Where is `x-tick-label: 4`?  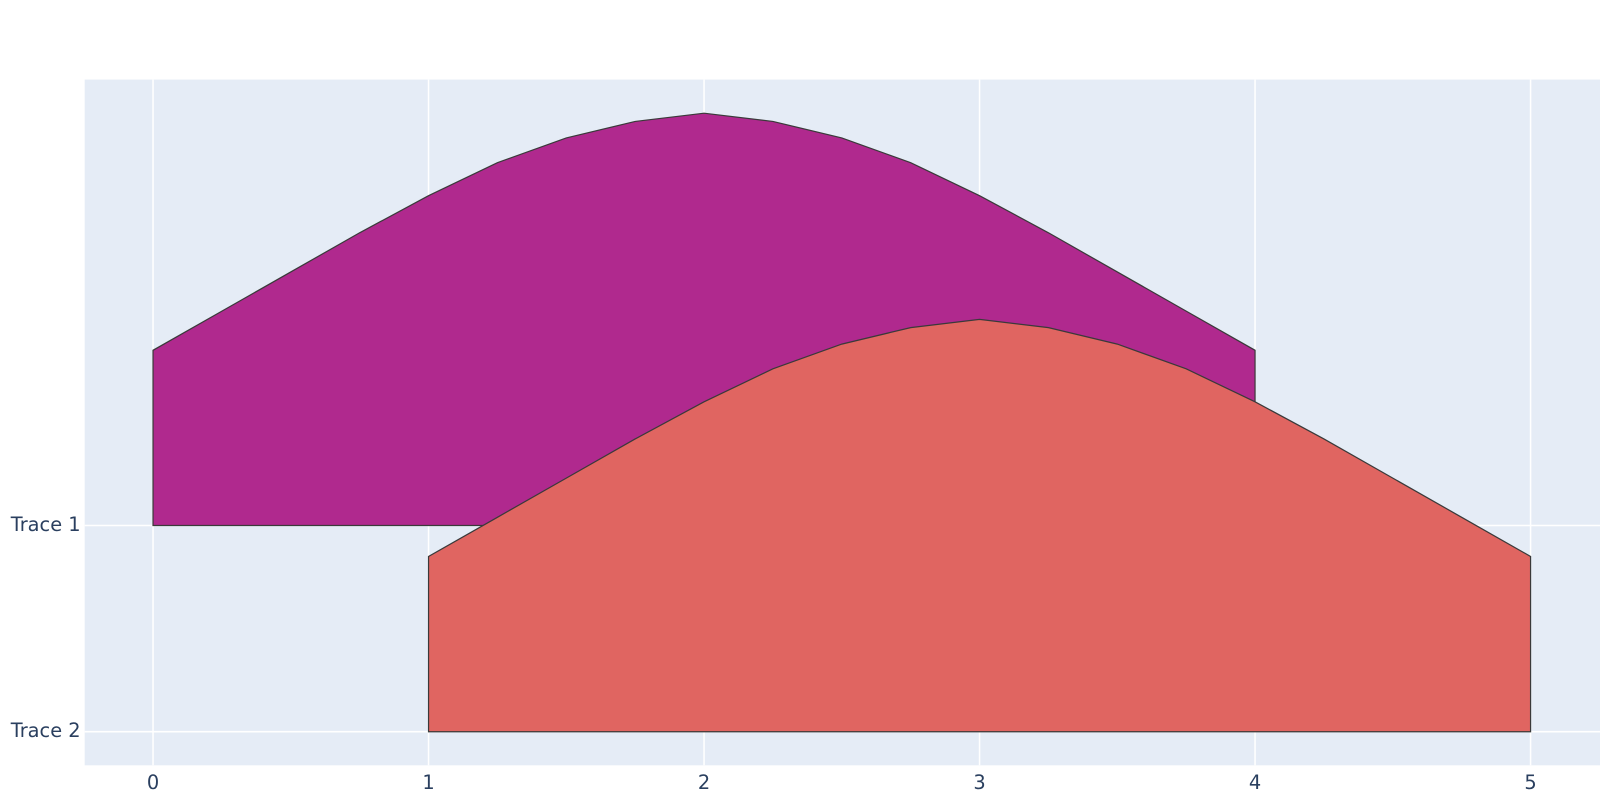
x-tick-label: 4 is located at coordinates (1255, 782).